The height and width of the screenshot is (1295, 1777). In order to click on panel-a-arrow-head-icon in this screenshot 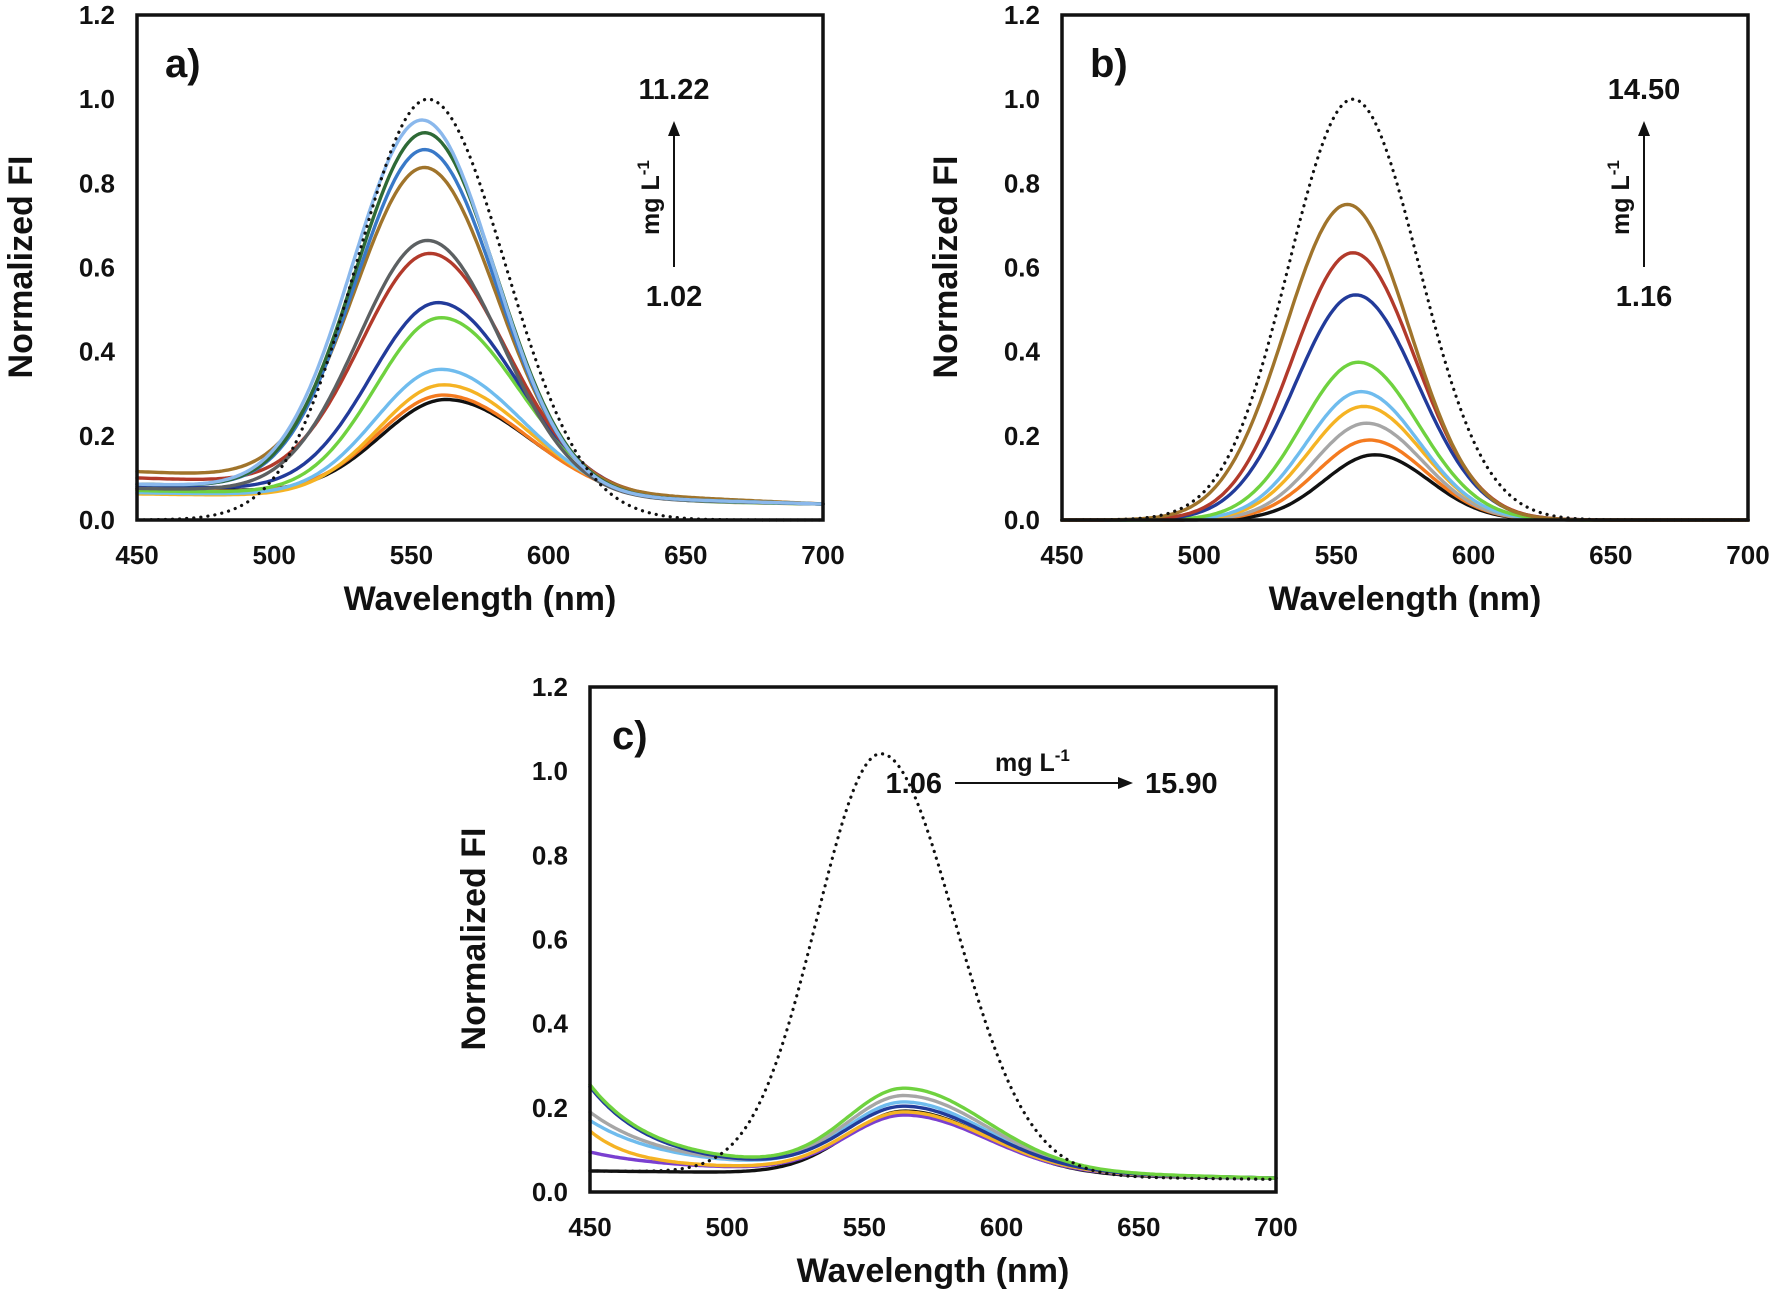, I will do `click(674, 128)`.